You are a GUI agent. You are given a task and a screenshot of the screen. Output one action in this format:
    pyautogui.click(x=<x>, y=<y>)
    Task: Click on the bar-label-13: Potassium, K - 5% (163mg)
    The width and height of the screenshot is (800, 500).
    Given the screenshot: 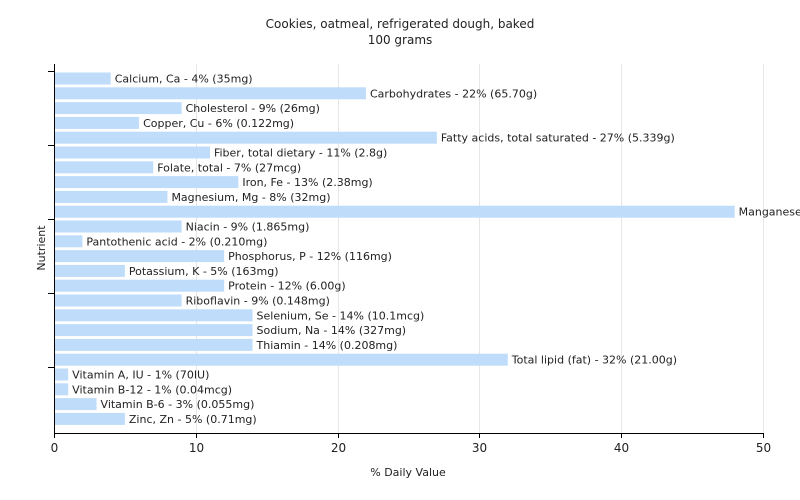 What is the action you would take?
    pyautogui.click(x=204, y=271)
    